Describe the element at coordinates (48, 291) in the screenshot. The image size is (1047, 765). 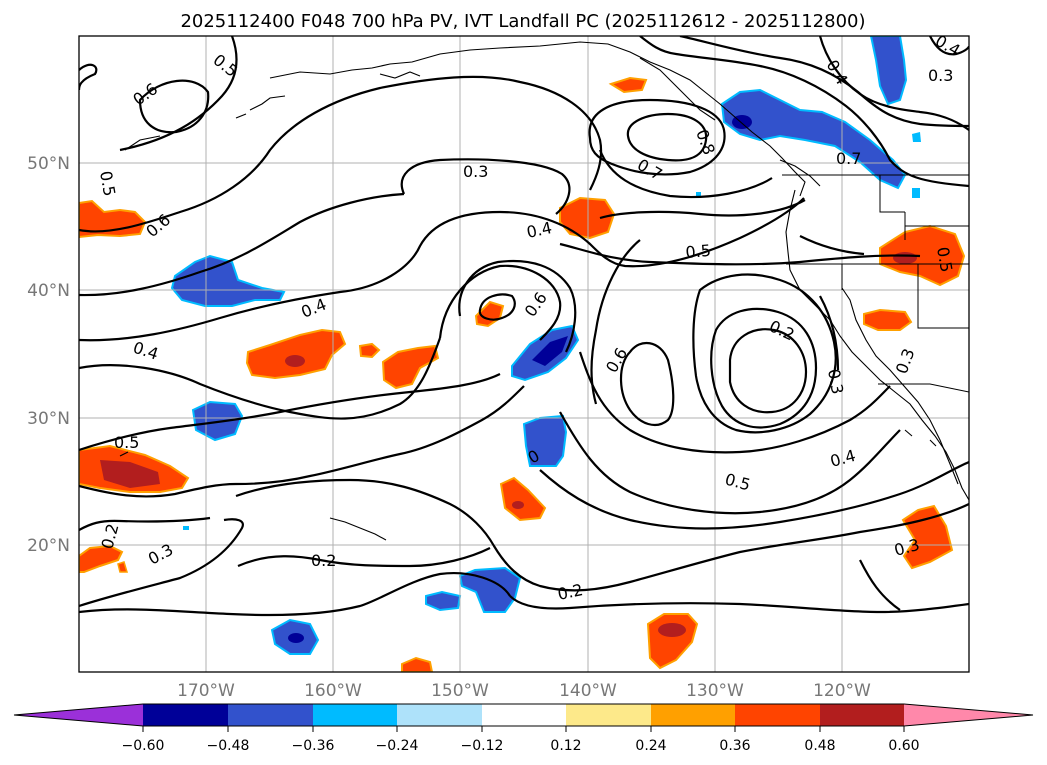
I see `lat-label: 40°N` at that location.